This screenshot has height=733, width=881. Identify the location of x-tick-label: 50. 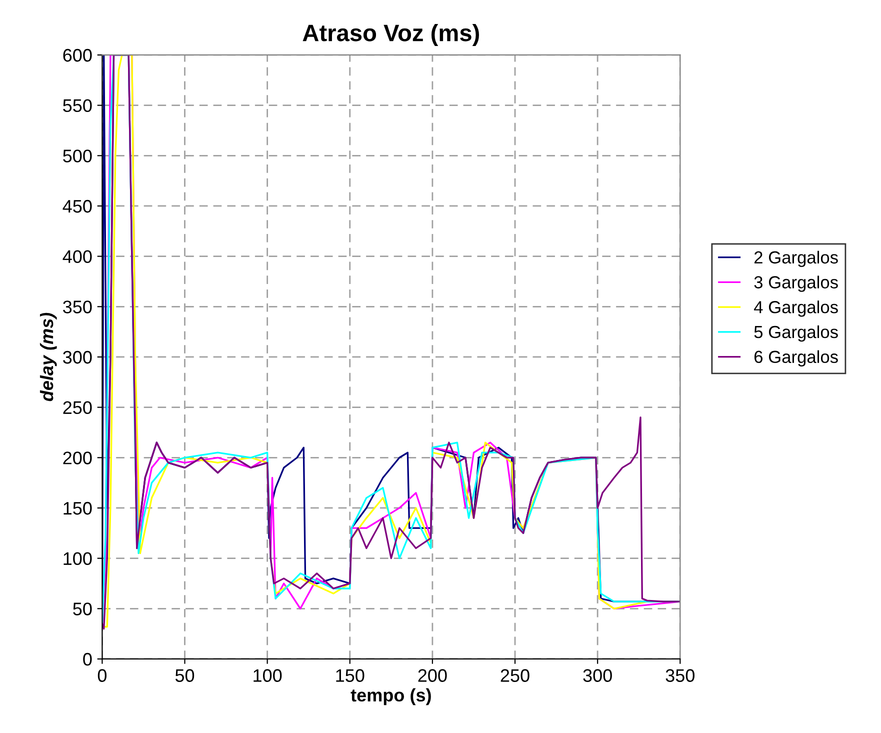
(184, 675).